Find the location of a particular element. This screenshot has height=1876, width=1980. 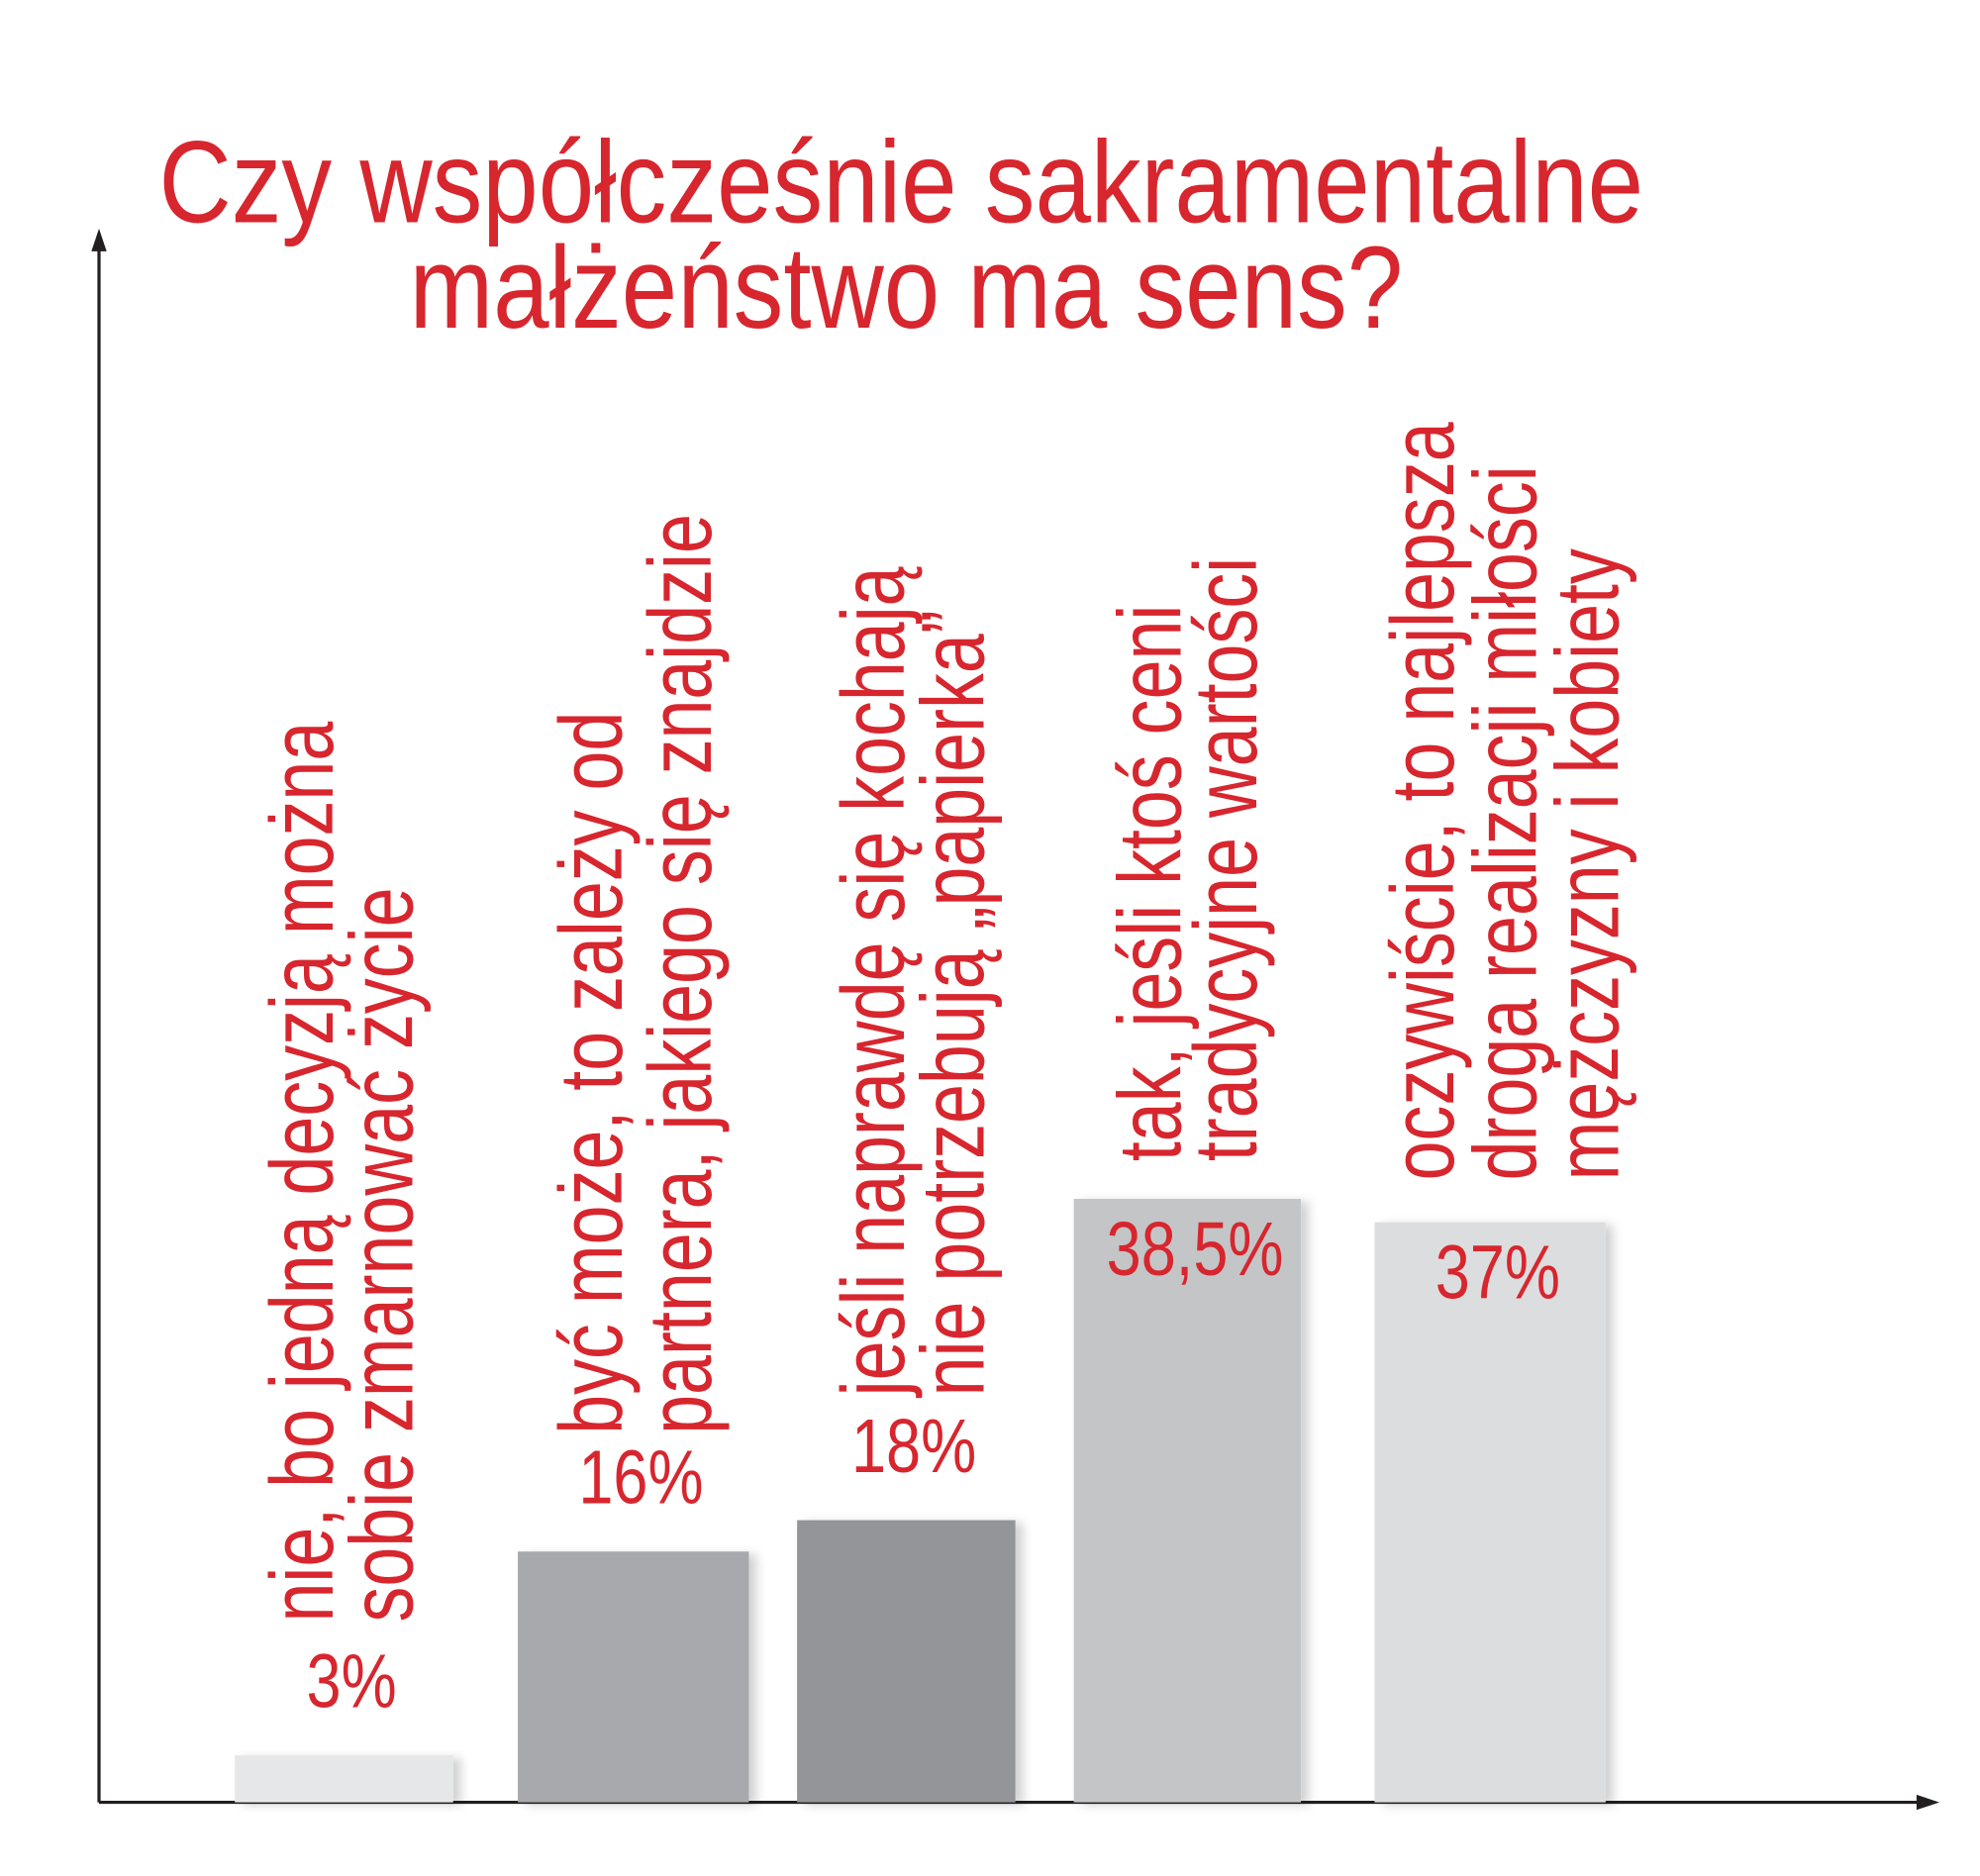

category-label: tradycyjne wartości is located at coordinates (1226, 859).